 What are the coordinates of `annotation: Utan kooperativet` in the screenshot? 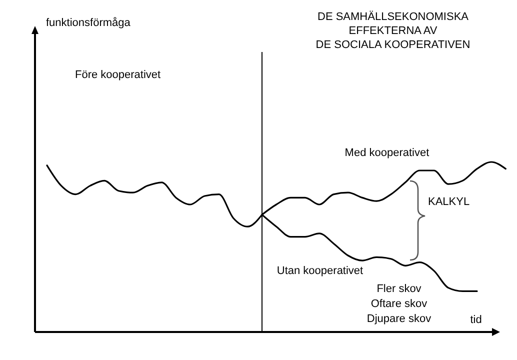 It's located at (320, 271).